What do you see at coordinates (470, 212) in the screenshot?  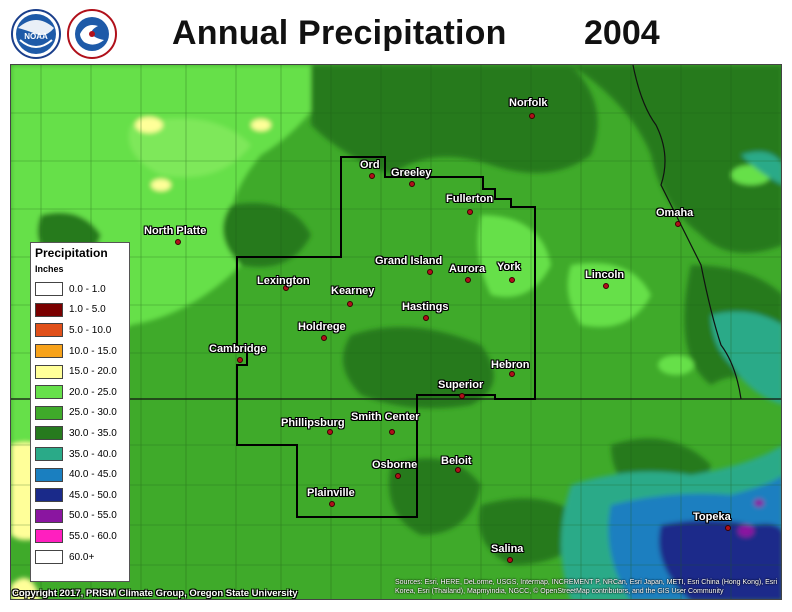 I see `city-dot-fullerton` at bounding box center [470, 212].